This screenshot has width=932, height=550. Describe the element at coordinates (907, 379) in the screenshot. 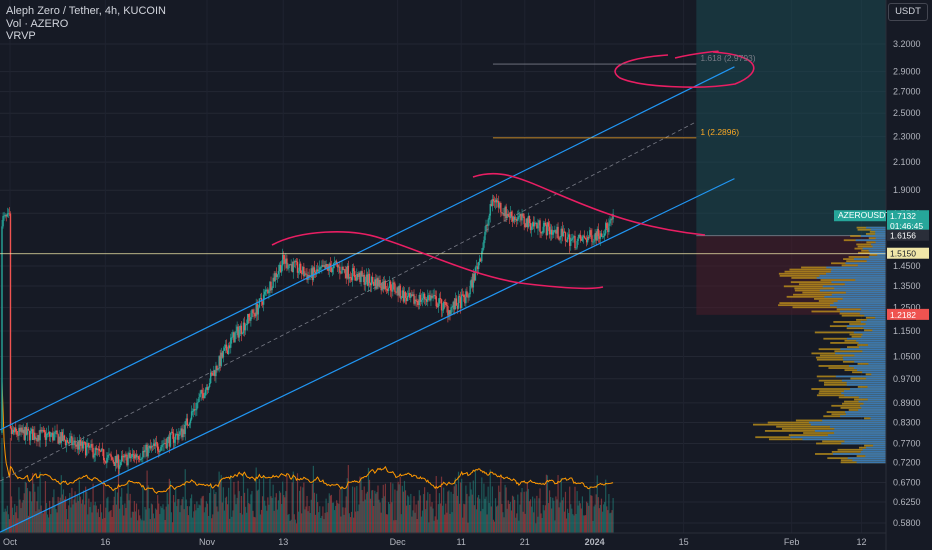

I see `price-tick-label: 0.9700` at that location.